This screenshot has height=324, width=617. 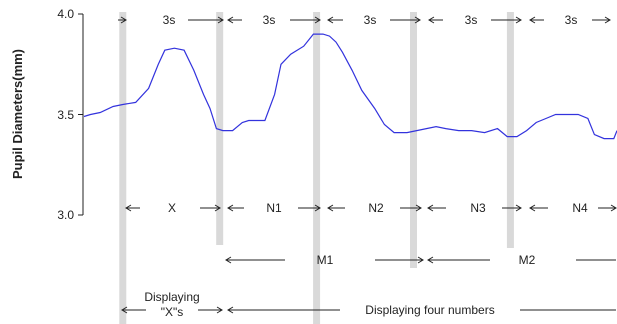 I want to click on row2-interval-arrows: M1 M2, so click(x=420, y=260).